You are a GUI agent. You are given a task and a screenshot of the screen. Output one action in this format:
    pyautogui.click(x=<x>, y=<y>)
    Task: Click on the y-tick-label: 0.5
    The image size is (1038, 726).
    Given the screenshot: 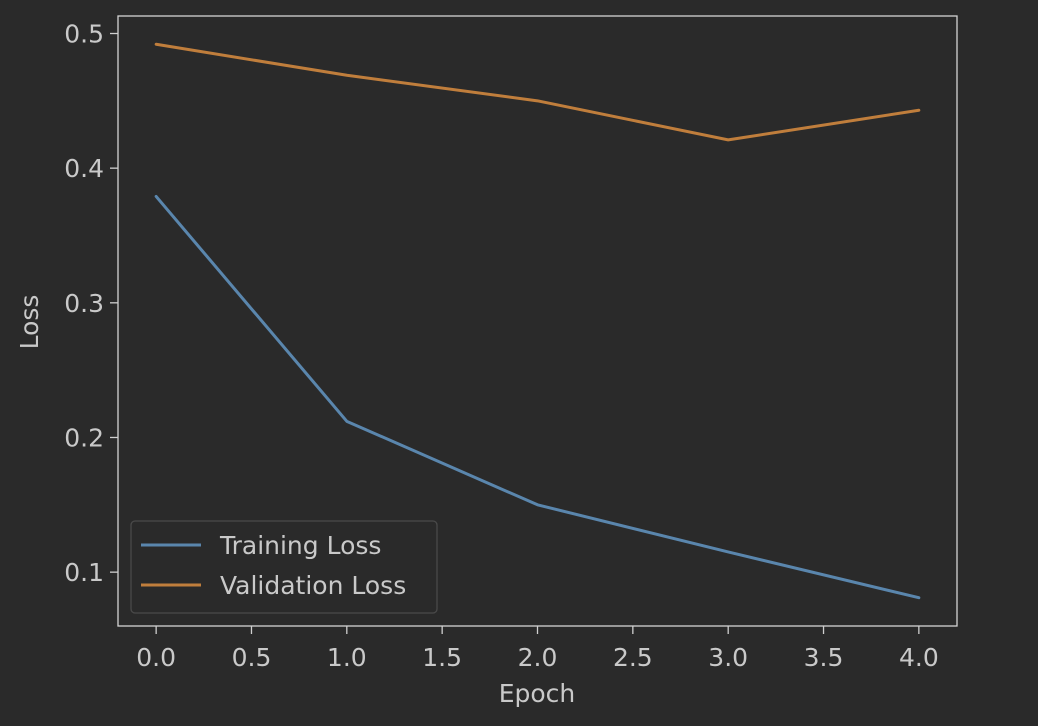 What is the action you would take?
    pyautogui.click(x=84, y=34)
    